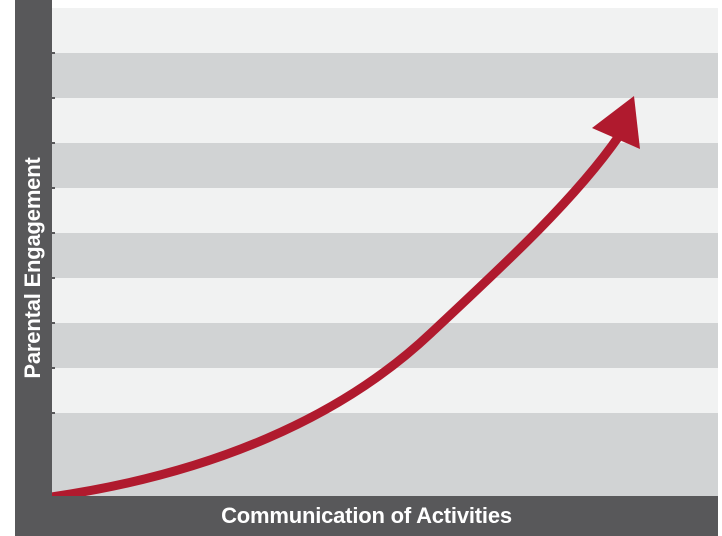 The image size is (722, 536). I want to click on x-axis-bar, so click(366, 516).